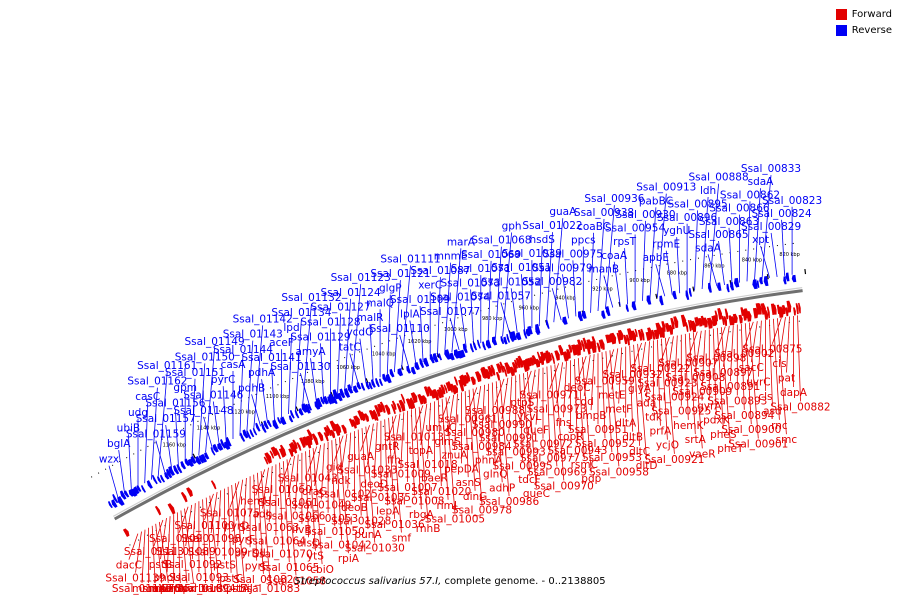  What do you see at coordinates (420, 342) in the screenshot?
I see `scale-label: 1020 kbp` at bounding box center [420, 342].